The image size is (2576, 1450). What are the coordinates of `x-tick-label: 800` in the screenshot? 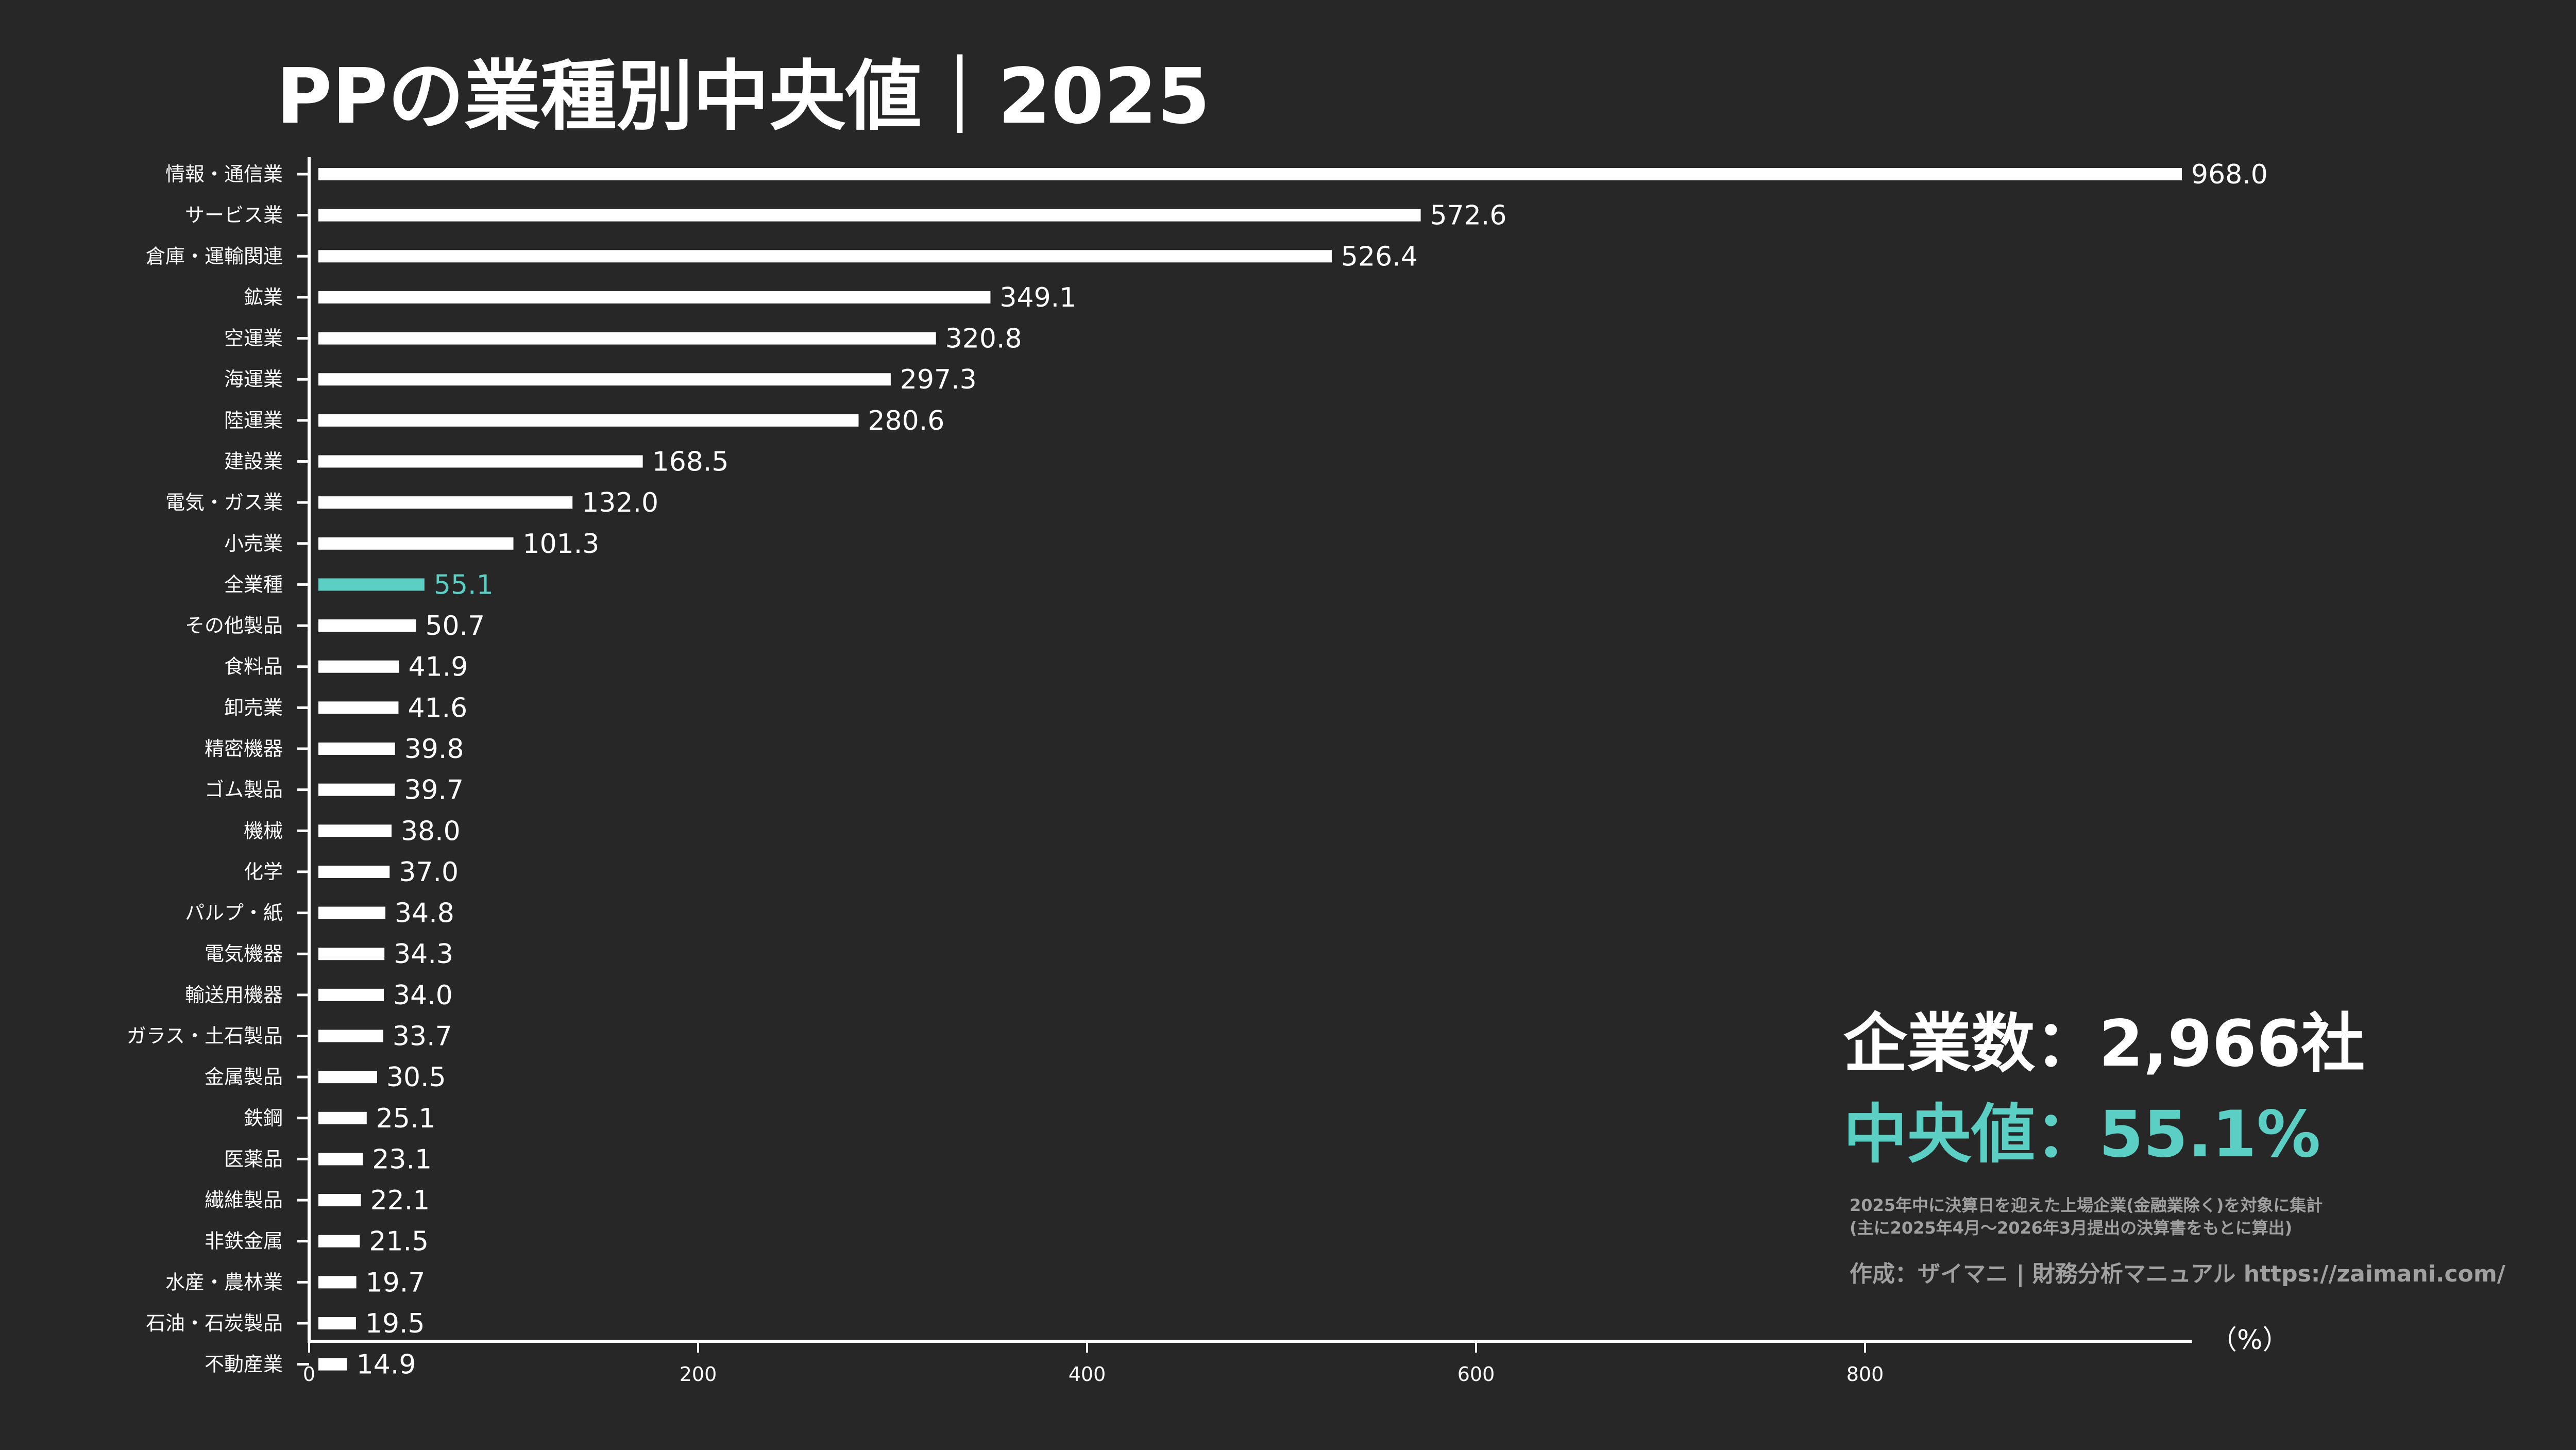 It's located at (1865, 1375).